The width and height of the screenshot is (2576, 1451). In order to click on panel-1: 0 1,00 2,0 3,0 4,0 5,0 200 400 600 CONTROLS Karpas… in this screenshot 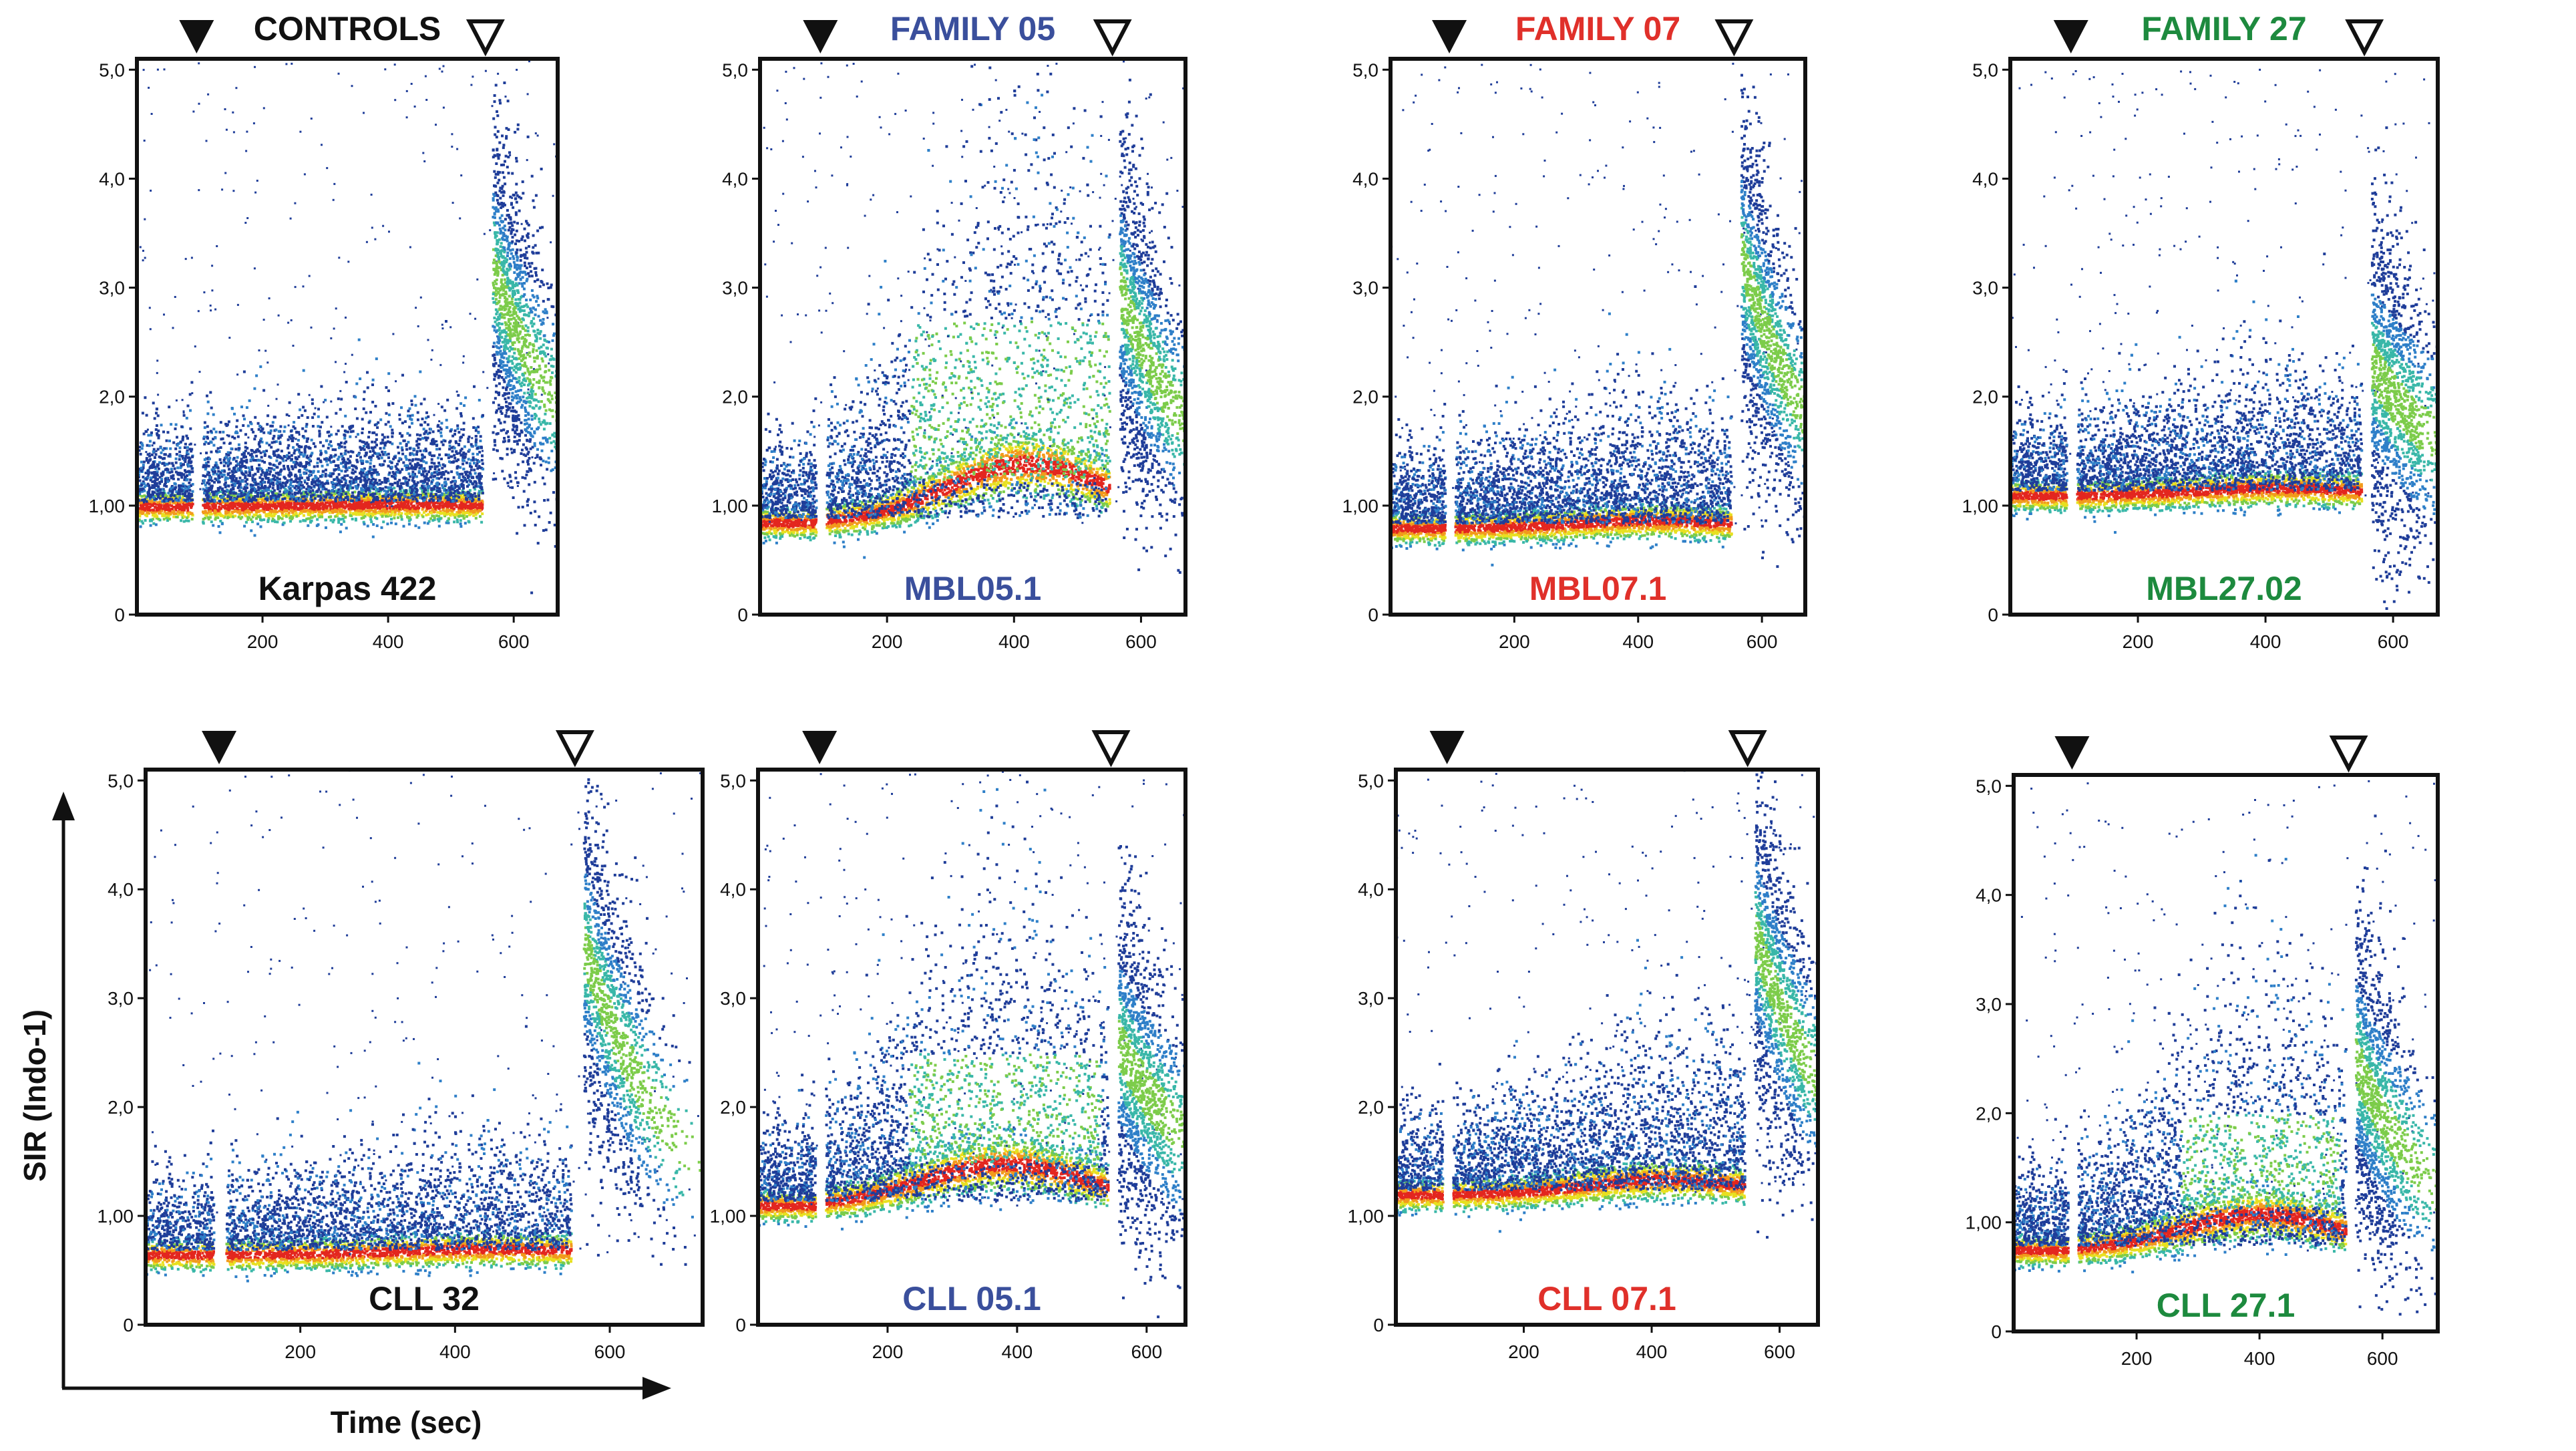, I will do `click(324, 331)`.